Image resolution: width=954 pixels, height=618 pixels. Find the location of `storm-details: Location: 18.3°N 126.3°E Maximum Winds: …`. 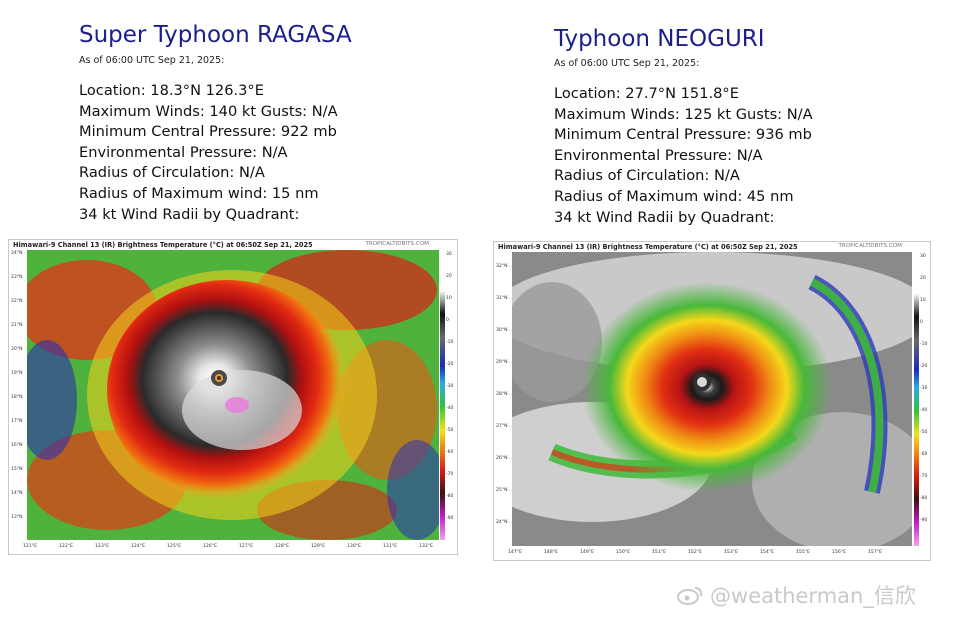

storm-details: Location: 18.3°N 126.3°E Maximum Winds: … is located at coordinates (208, 153).